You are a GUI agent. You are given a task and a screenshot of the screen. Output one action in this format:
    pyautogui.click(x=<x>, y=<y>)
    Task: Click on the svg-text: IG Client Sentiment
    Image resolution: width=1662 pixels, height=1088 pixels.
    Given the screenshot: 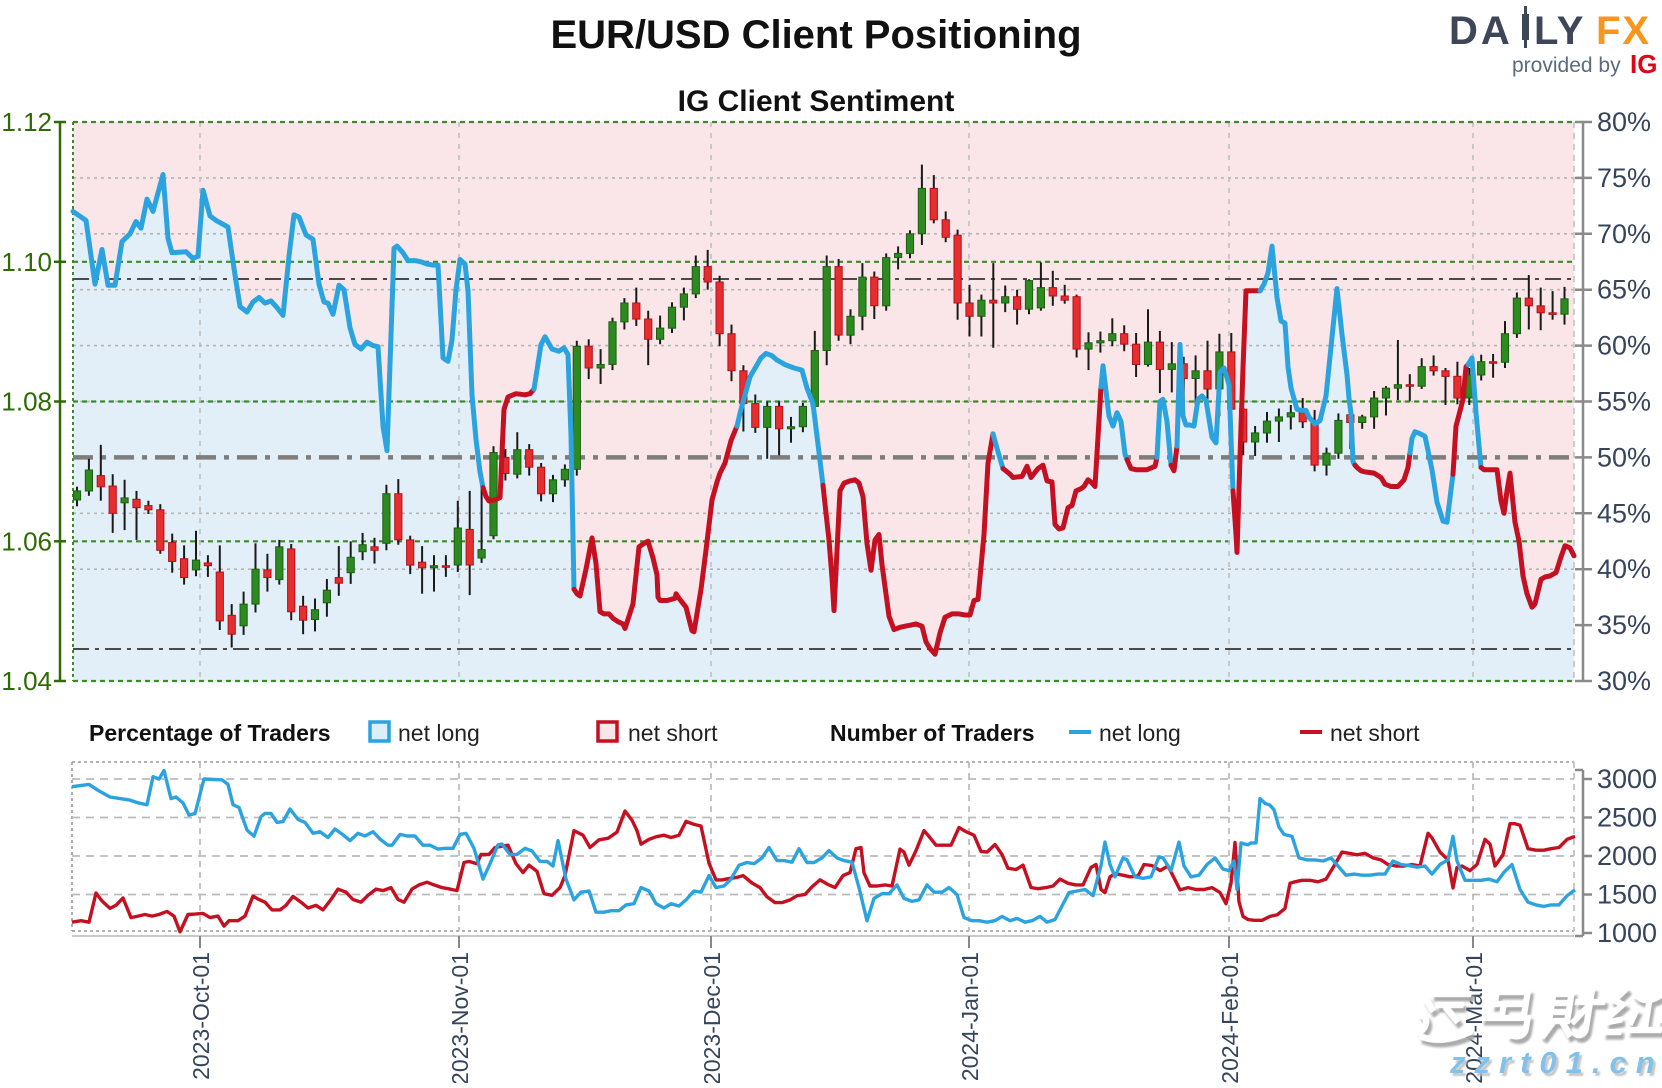 What is the action you would take?
    pyautogui.click(x=816, y=101)
    